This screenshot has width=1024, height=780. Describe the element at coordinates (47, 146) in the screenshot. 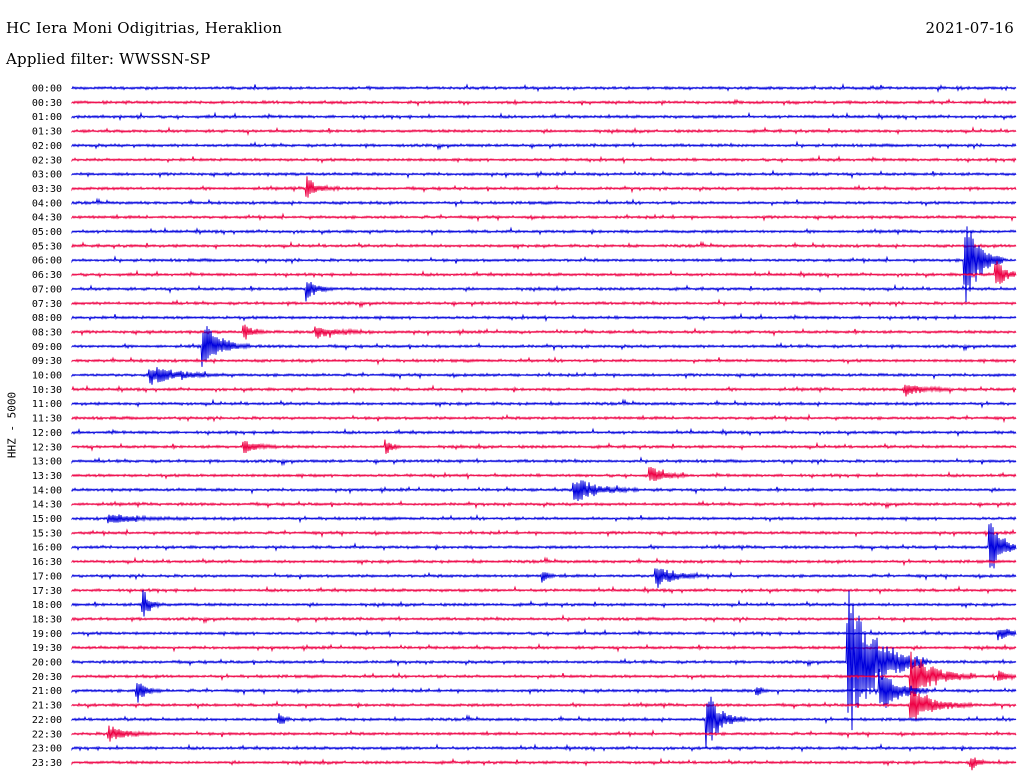

I see `row-time-label: 02:00` at that location.